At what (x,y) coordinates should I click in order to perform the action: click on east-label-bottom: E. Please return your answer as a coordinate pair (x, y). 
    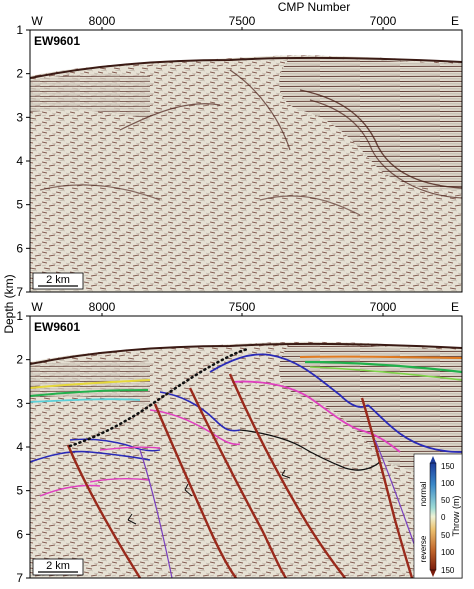
    Looking at the image, I should click on (455, 307).